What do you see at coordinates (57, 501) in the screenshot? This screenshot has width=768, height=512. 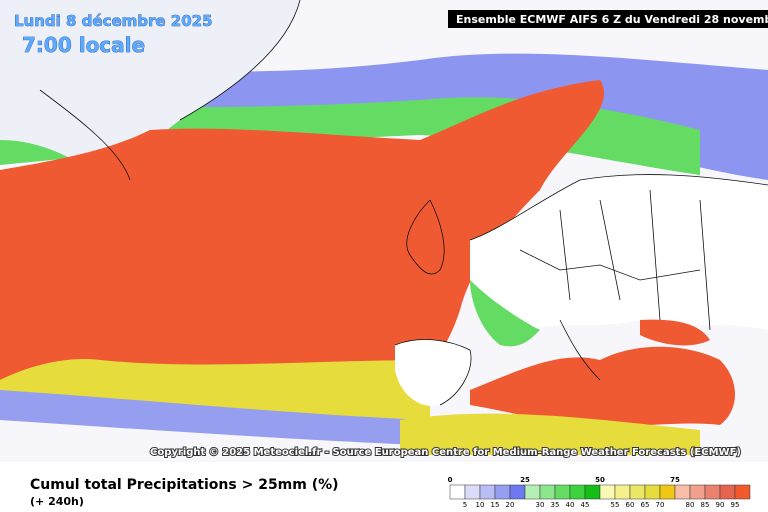 I see `footer-subtitle: (+ 240h)` at bounding box center [57, 501].